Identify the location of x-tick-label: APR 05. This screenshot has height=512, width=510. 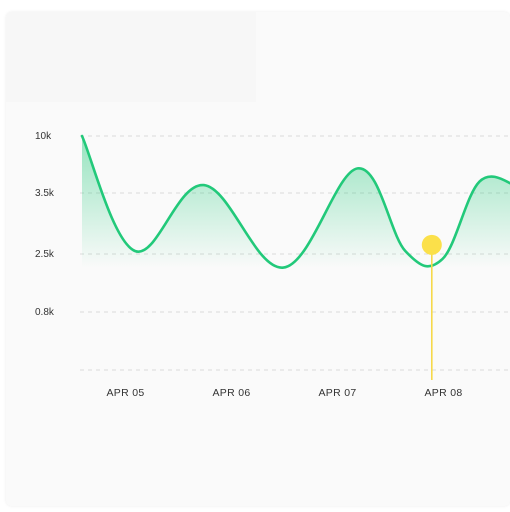
(126, 393).